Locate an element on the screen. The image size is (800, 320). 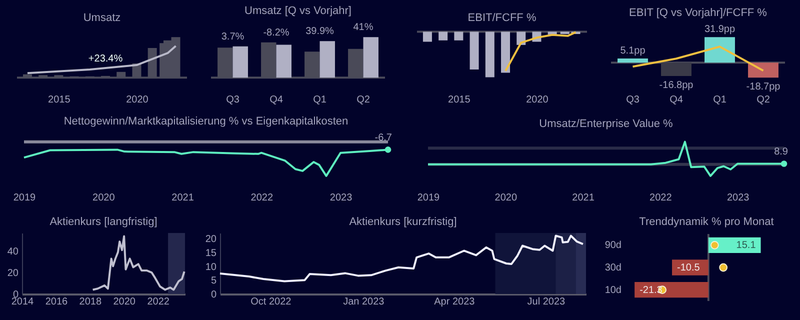
y-tick-label: 30d is located at coordinates (613, 268).